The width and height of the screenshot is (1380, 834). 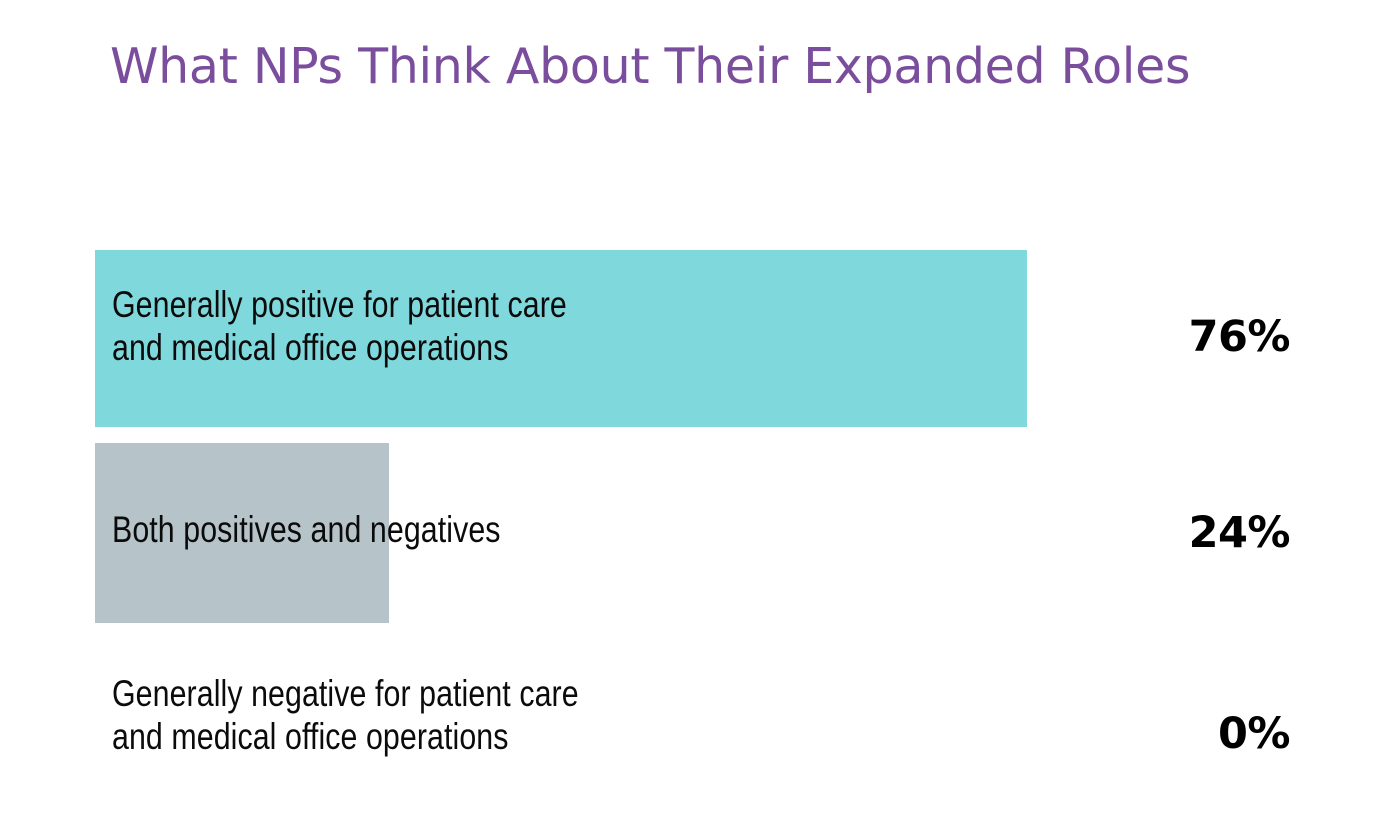 I want to click on bar-value-label: 24%, so click(x=1239, y=533).